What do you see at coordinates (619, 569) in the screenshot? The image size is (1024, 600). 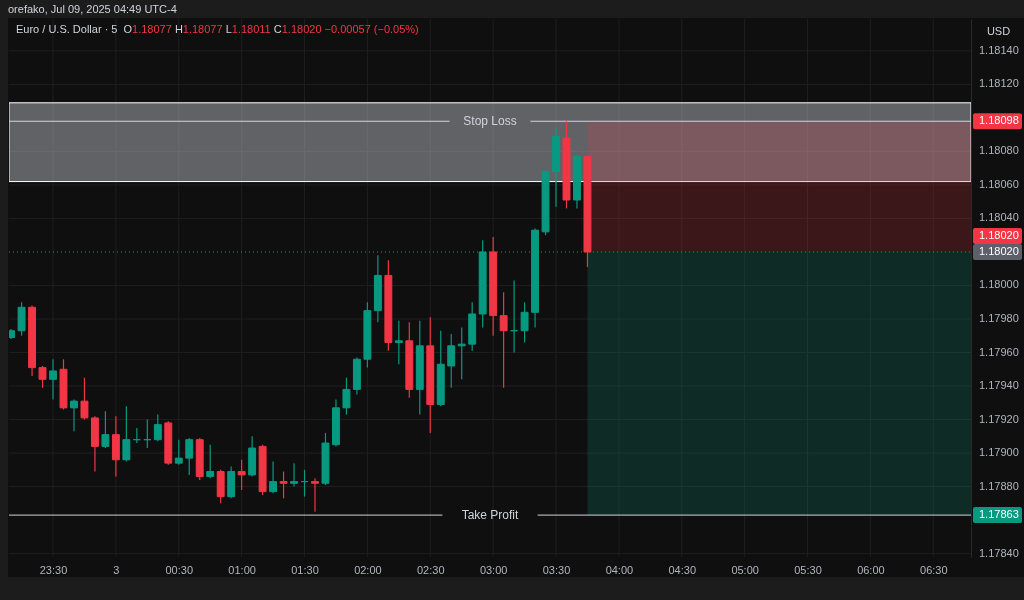 I see `x-tick-label: 04:00` at bounding box center [619, 569].